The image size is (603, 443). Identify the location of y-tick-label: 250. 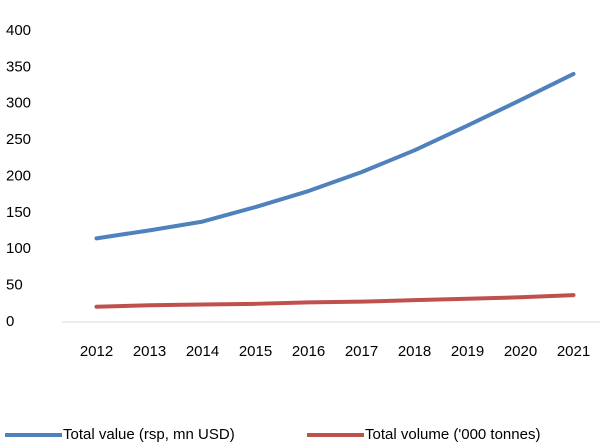
(18, 139).